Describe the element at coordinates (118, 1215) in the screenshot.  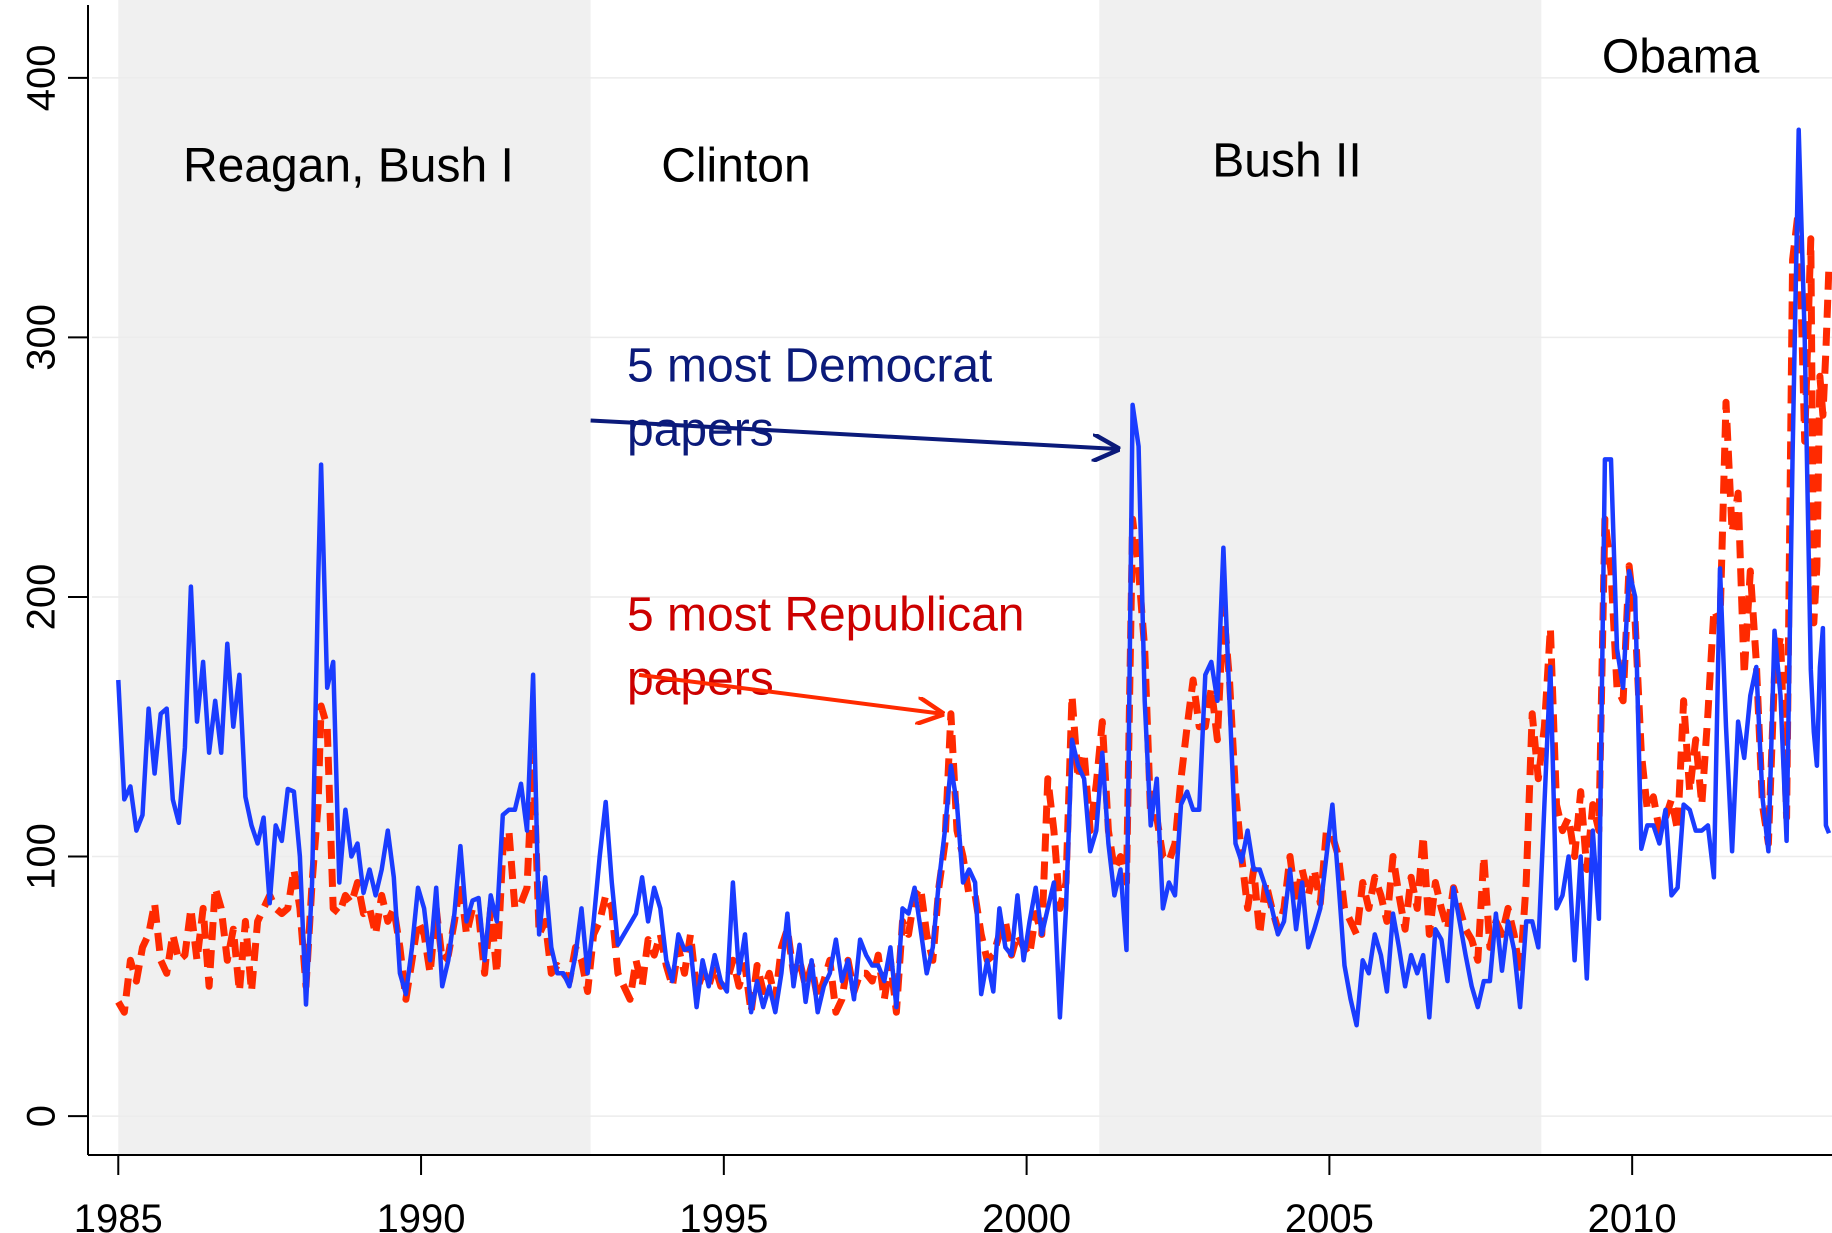
I see `x-tick-label-1985: 1985` at that location.